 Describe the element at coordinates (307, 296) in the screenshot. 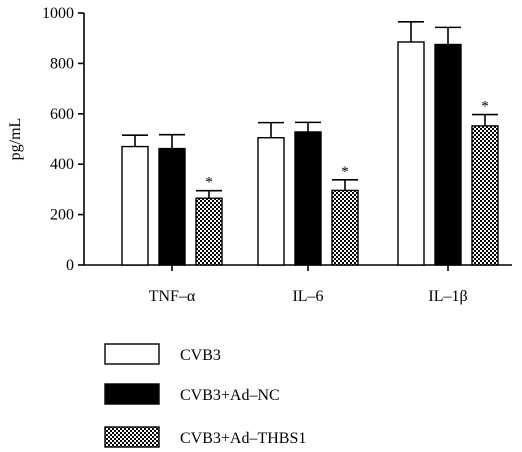

I see `x-tick-label: IL–6` at that location.